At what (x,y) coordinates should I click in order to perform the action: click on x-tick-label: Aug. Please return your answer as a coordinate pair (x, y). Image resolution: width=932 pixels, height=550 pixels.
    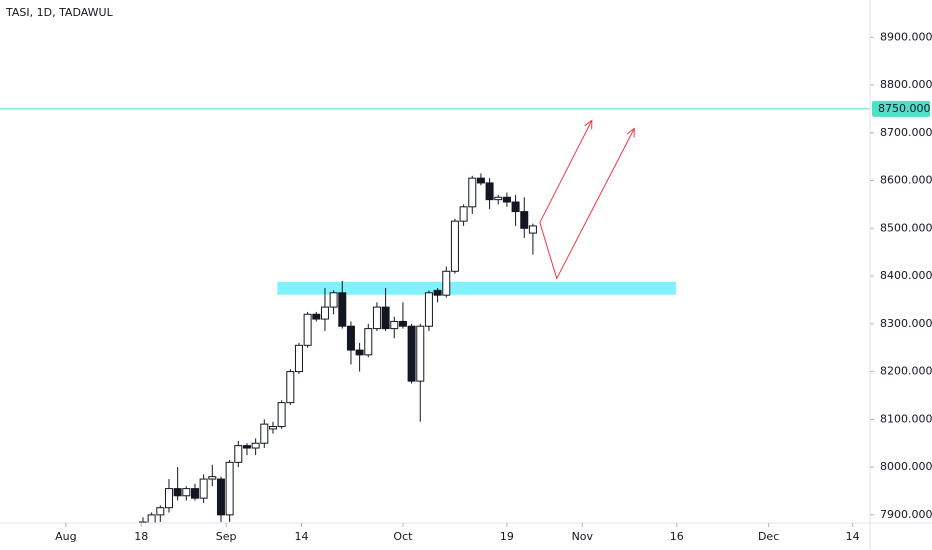
    Looking at the image, I should click on (65, 536).